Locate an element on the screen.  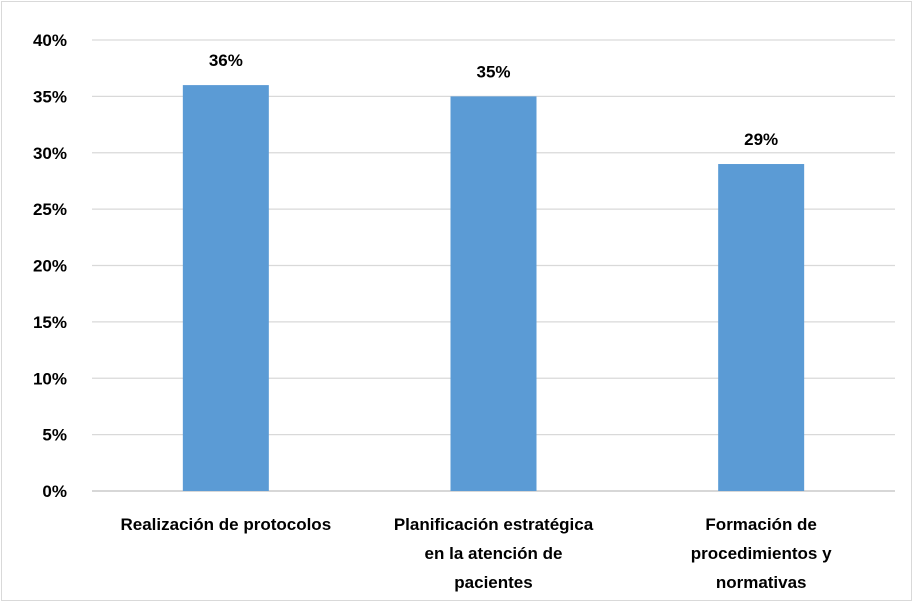
y-tick-label: 10% is located at coordinates (50, 378).